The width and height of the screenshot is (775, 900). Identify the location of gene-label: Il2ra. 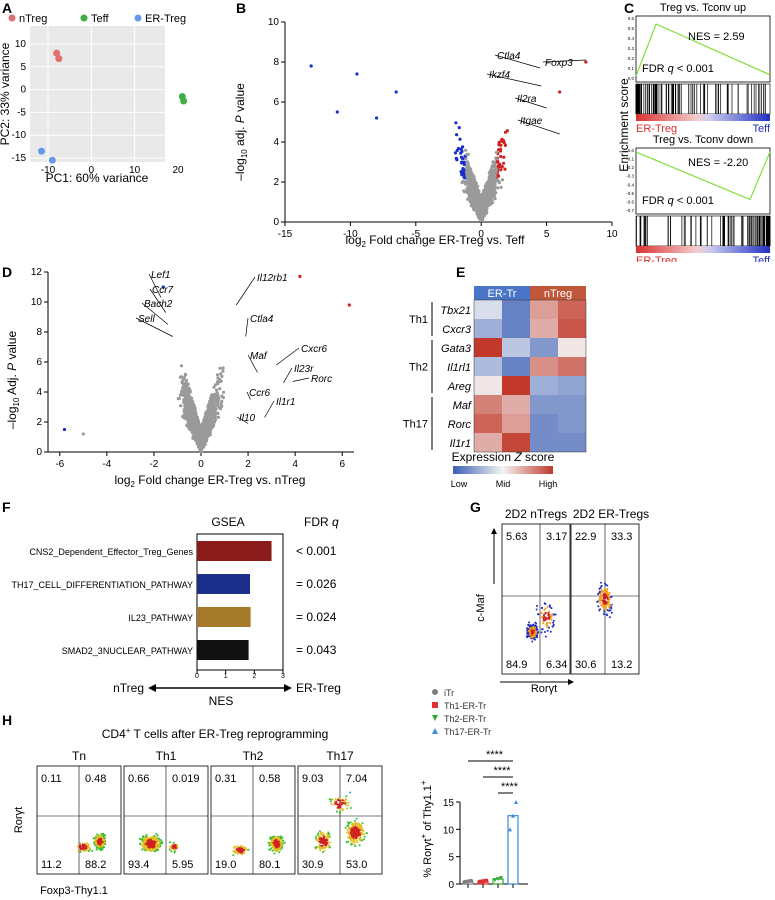
(527, 99).